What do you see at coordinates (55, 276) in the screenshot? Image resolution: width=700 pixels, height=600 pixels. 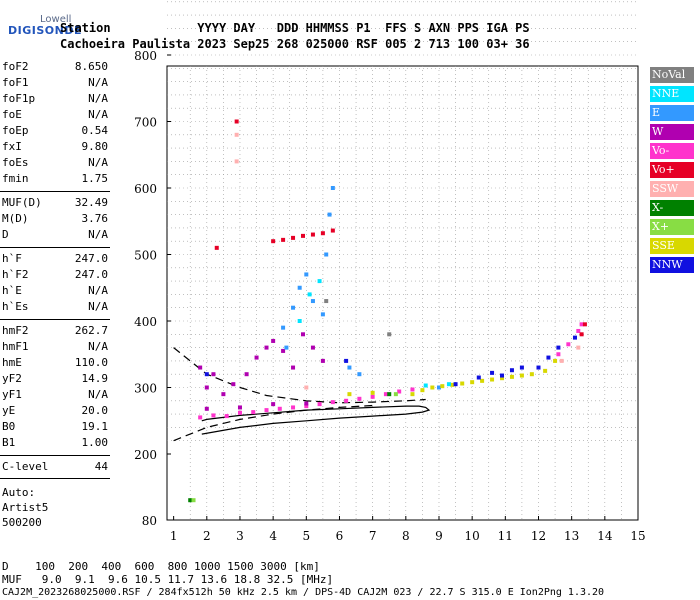 I see `param-row: h`F2 247.0` at bounding box center [55, 276].